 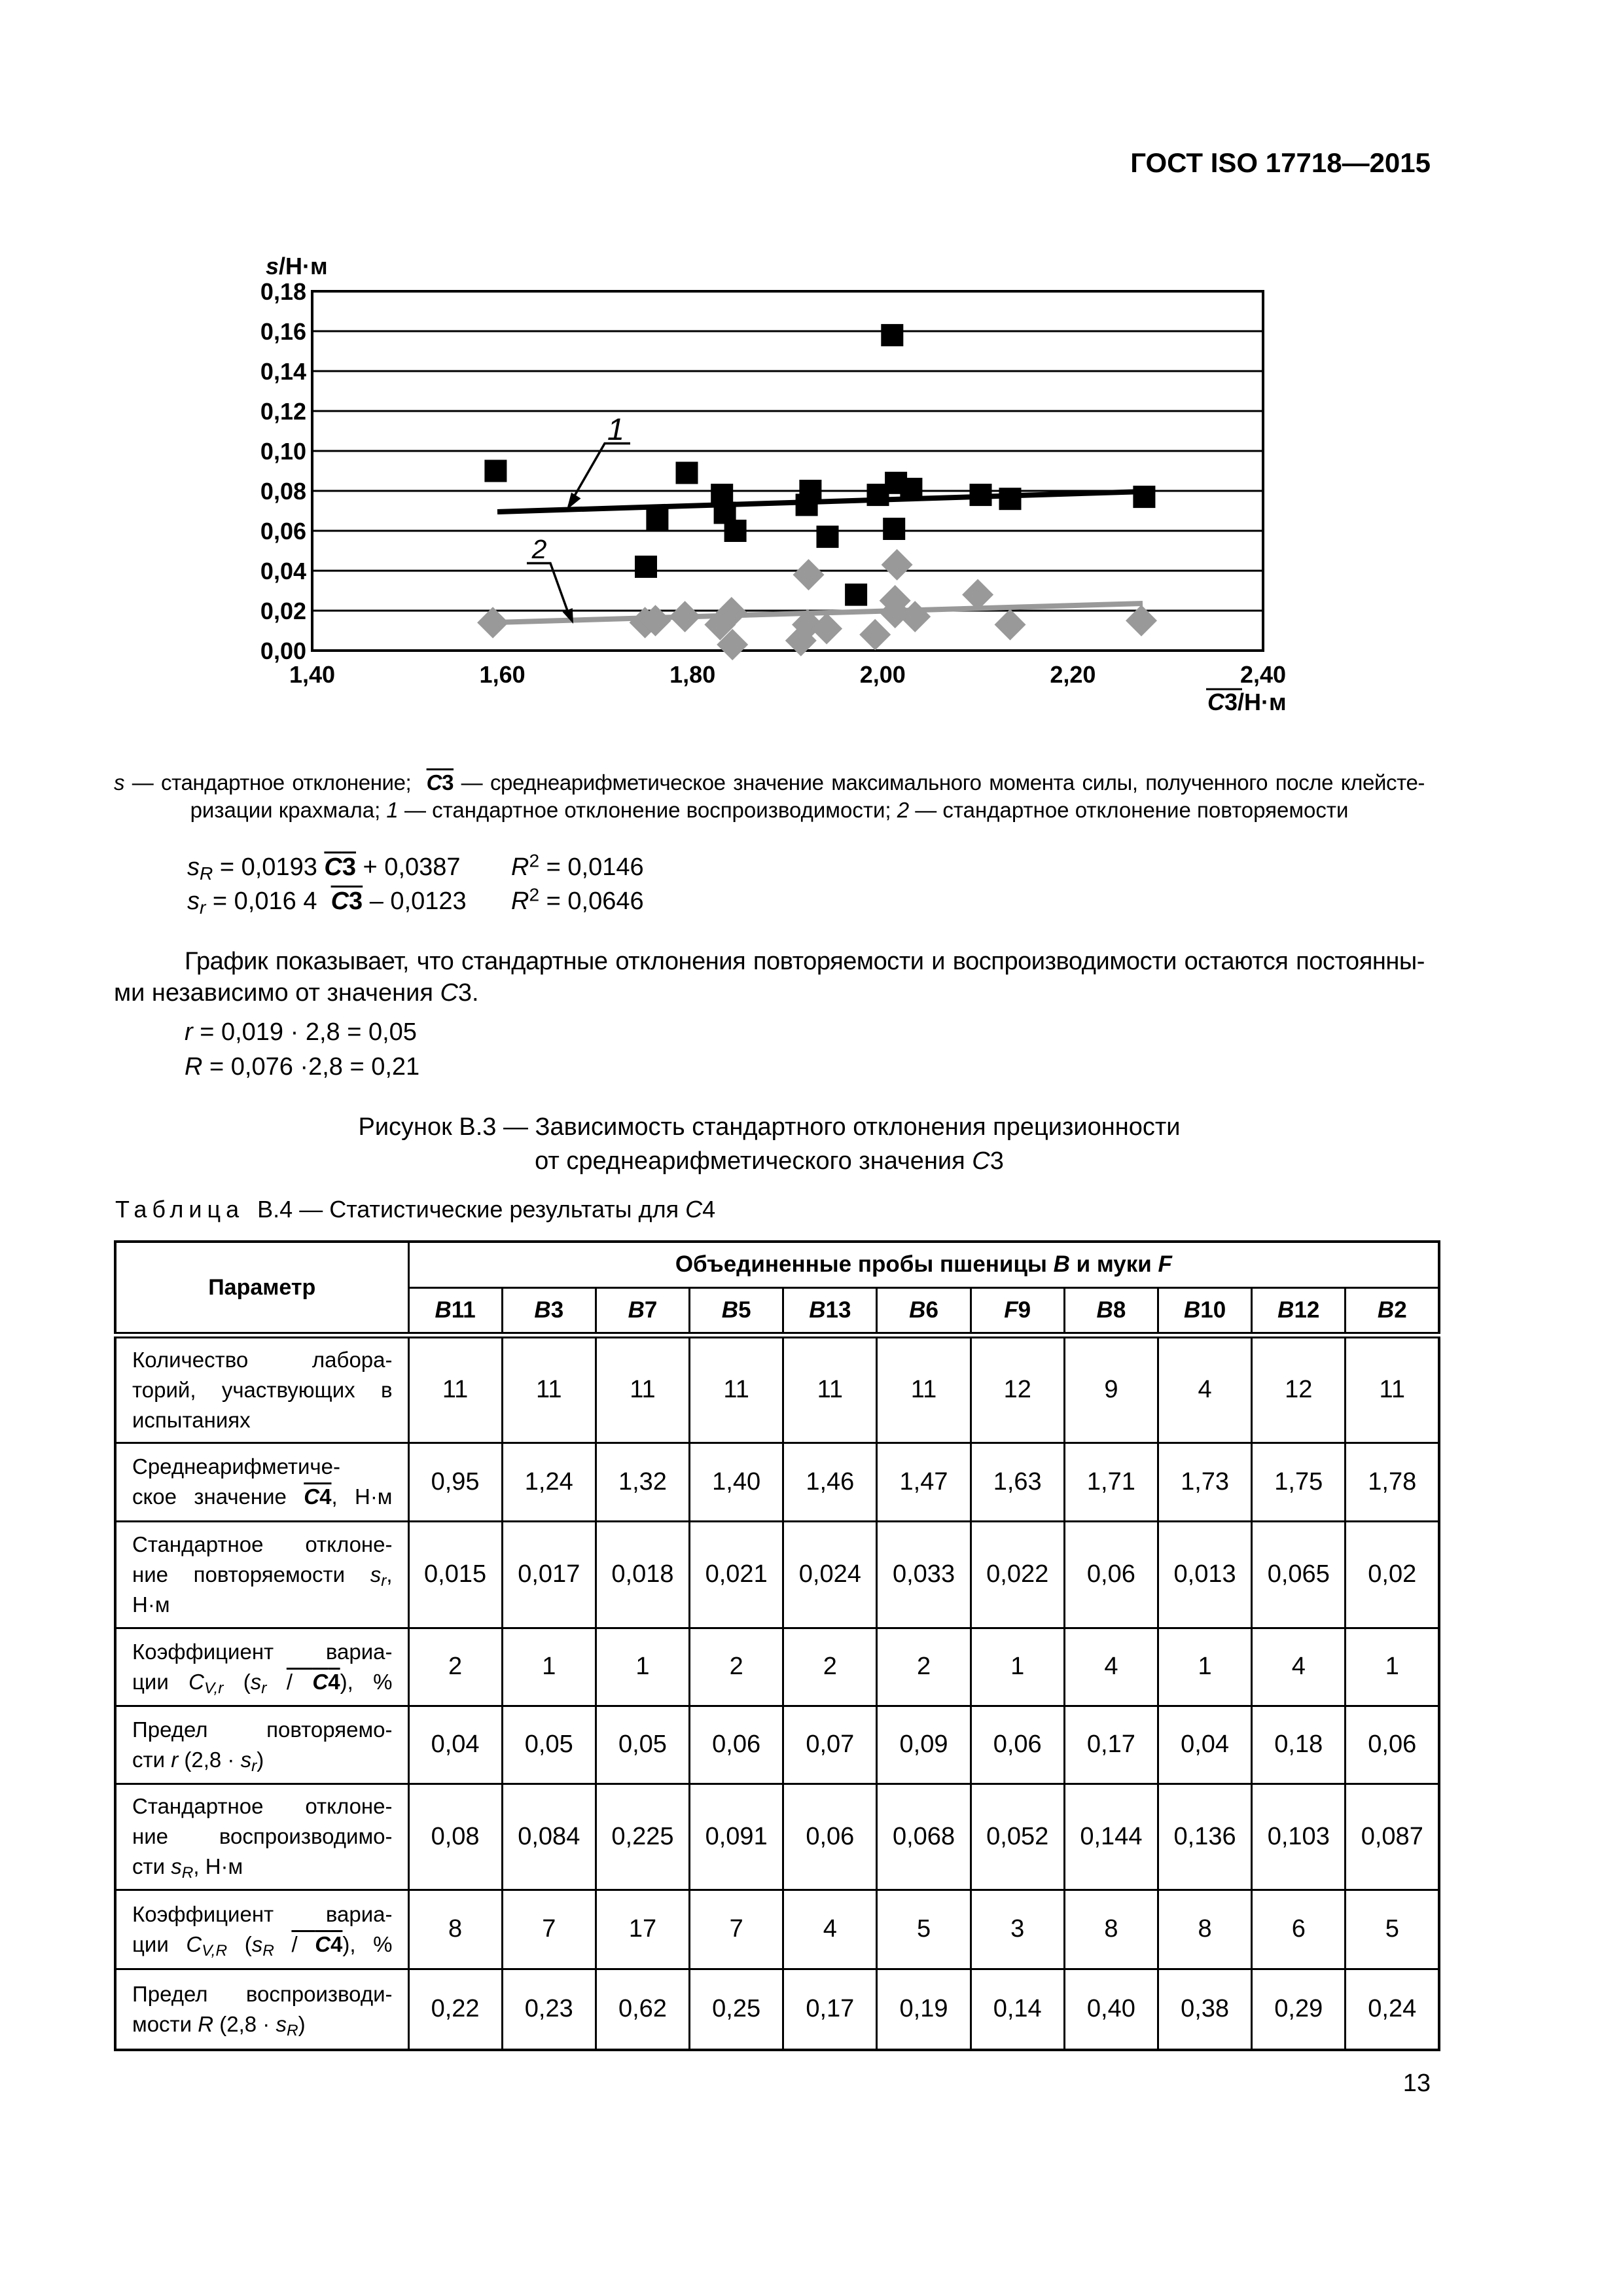 What do you see at coordinates (692, 674) in the screenshot?
I see `svg-text: 1,80` at bounding box center [692, 674].